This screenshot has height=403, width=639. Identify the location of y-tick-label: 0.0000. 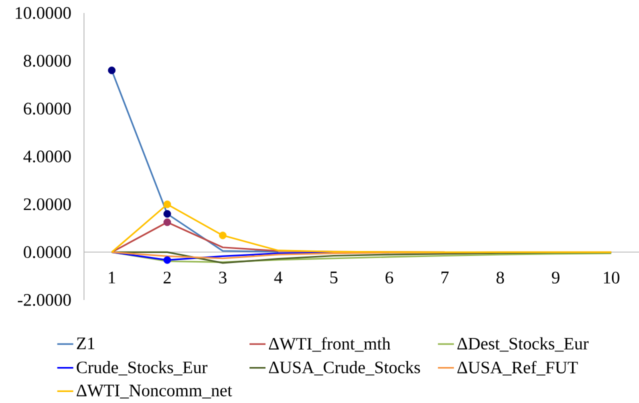
(47, 252).